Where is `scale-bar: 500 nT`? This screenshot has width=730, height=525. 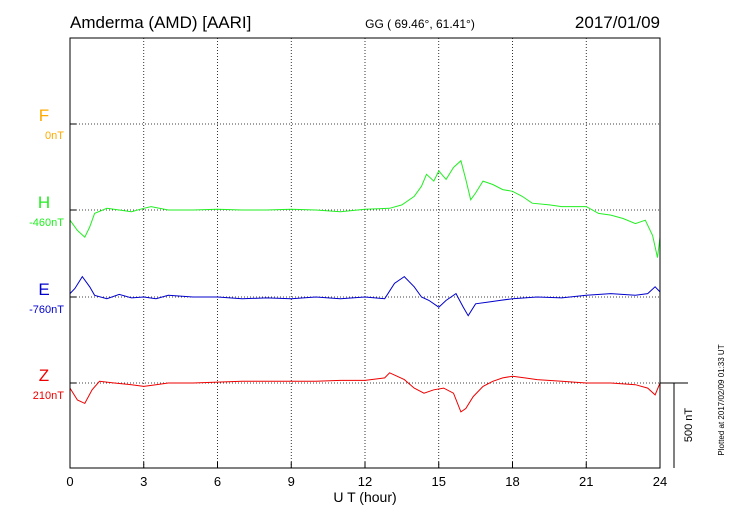 scale-bar: 500 nT is located at coordinates (677, 425).